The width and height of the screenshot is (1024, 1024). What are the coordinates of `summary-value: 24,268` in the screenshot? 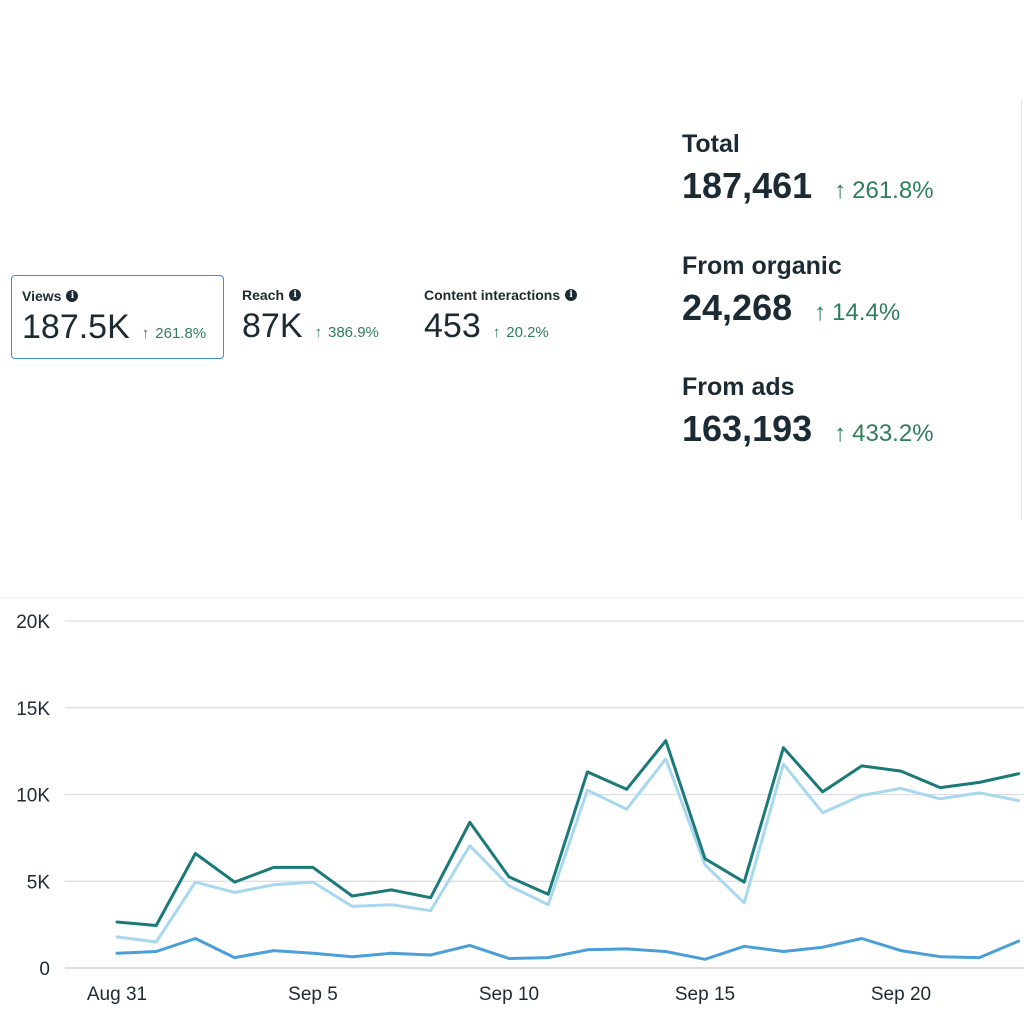 It's located at (737, 307).